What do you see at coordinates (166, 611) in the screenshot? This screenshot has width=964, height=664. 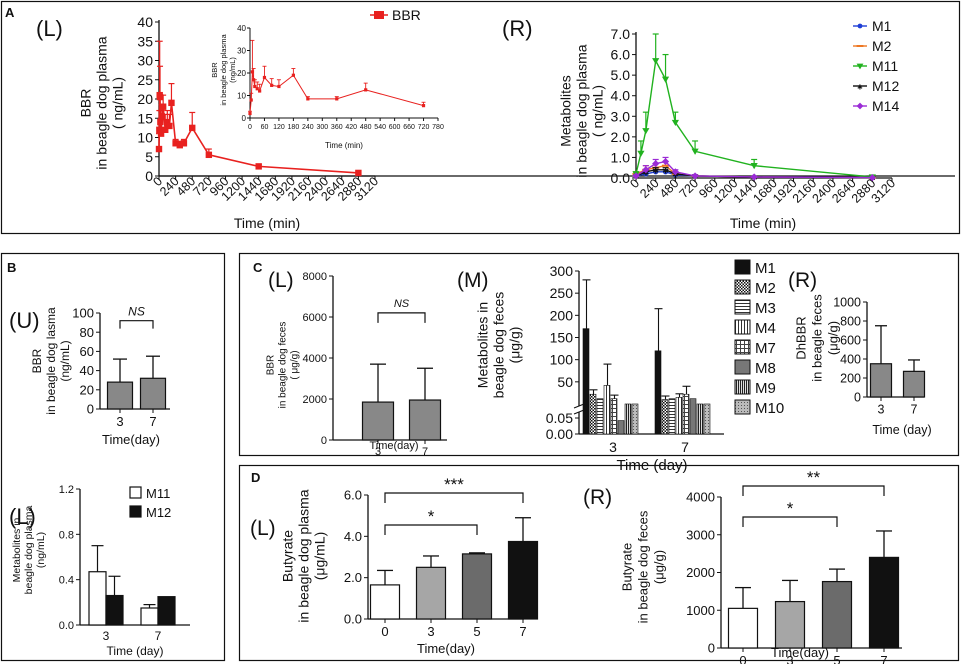 I see `bar-m12-day7` at bounding box center [166, 611].